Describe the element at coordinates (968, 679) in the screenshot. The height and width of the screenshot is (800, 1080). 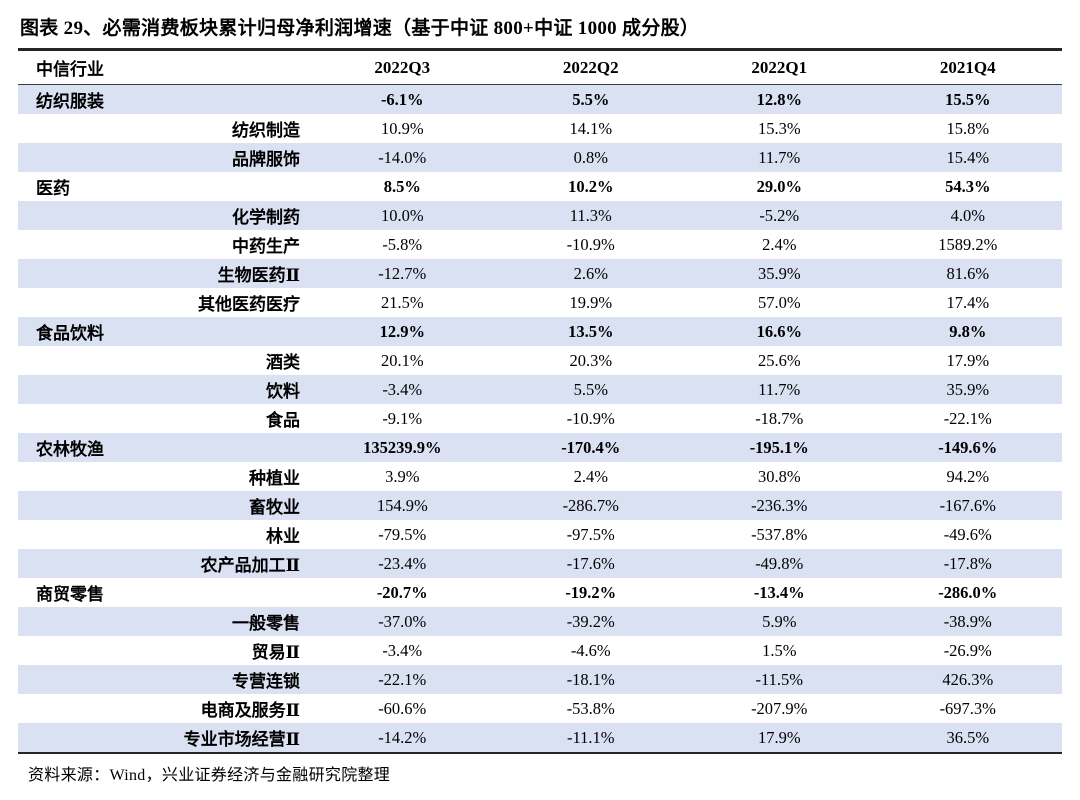
I see `growth-value-cell: 426.3%` at that location.